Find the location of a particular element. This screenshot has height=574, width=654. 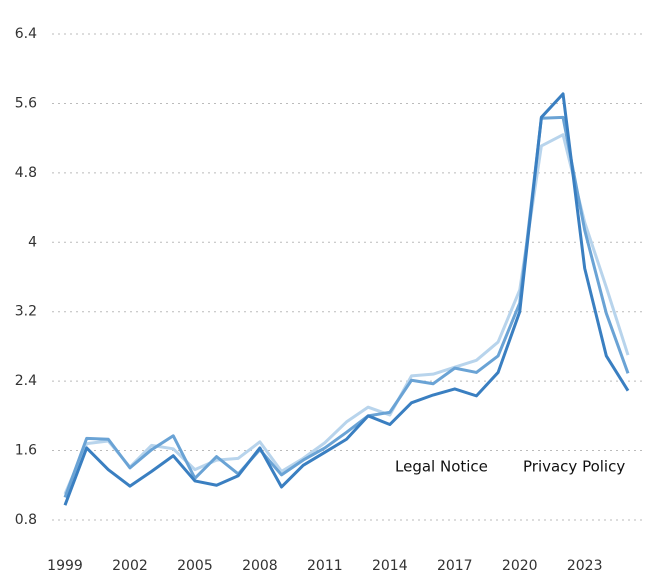

x-tick-label: 2011 is located at coordinates (325, 566).